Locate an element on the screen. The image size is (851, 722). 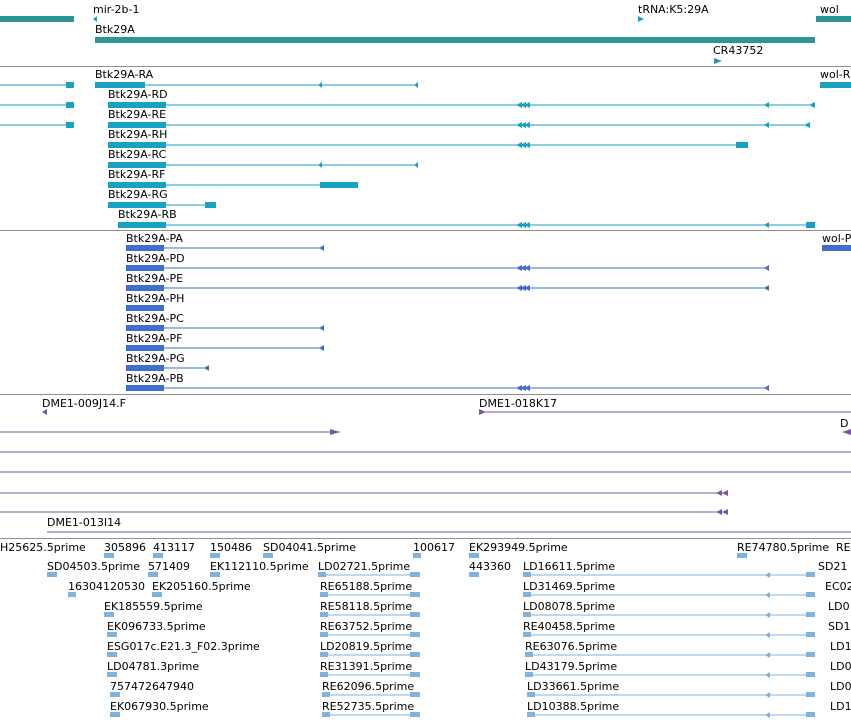
est-label: RE40458.5prime is located at coordinates (569, 626).